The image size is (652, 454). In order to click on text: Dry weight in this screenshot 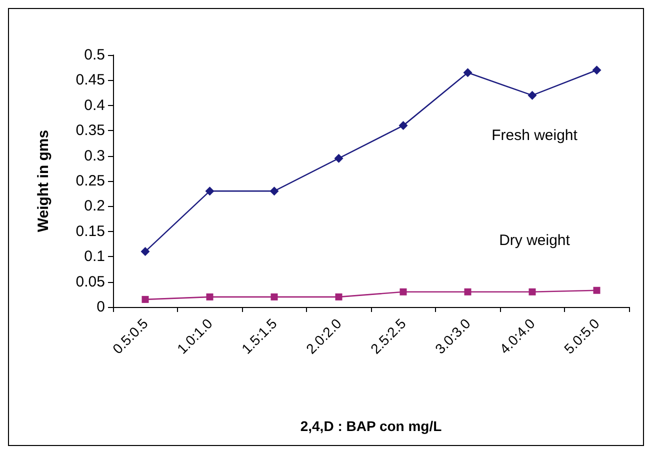, I will do `click(535, 240)`.